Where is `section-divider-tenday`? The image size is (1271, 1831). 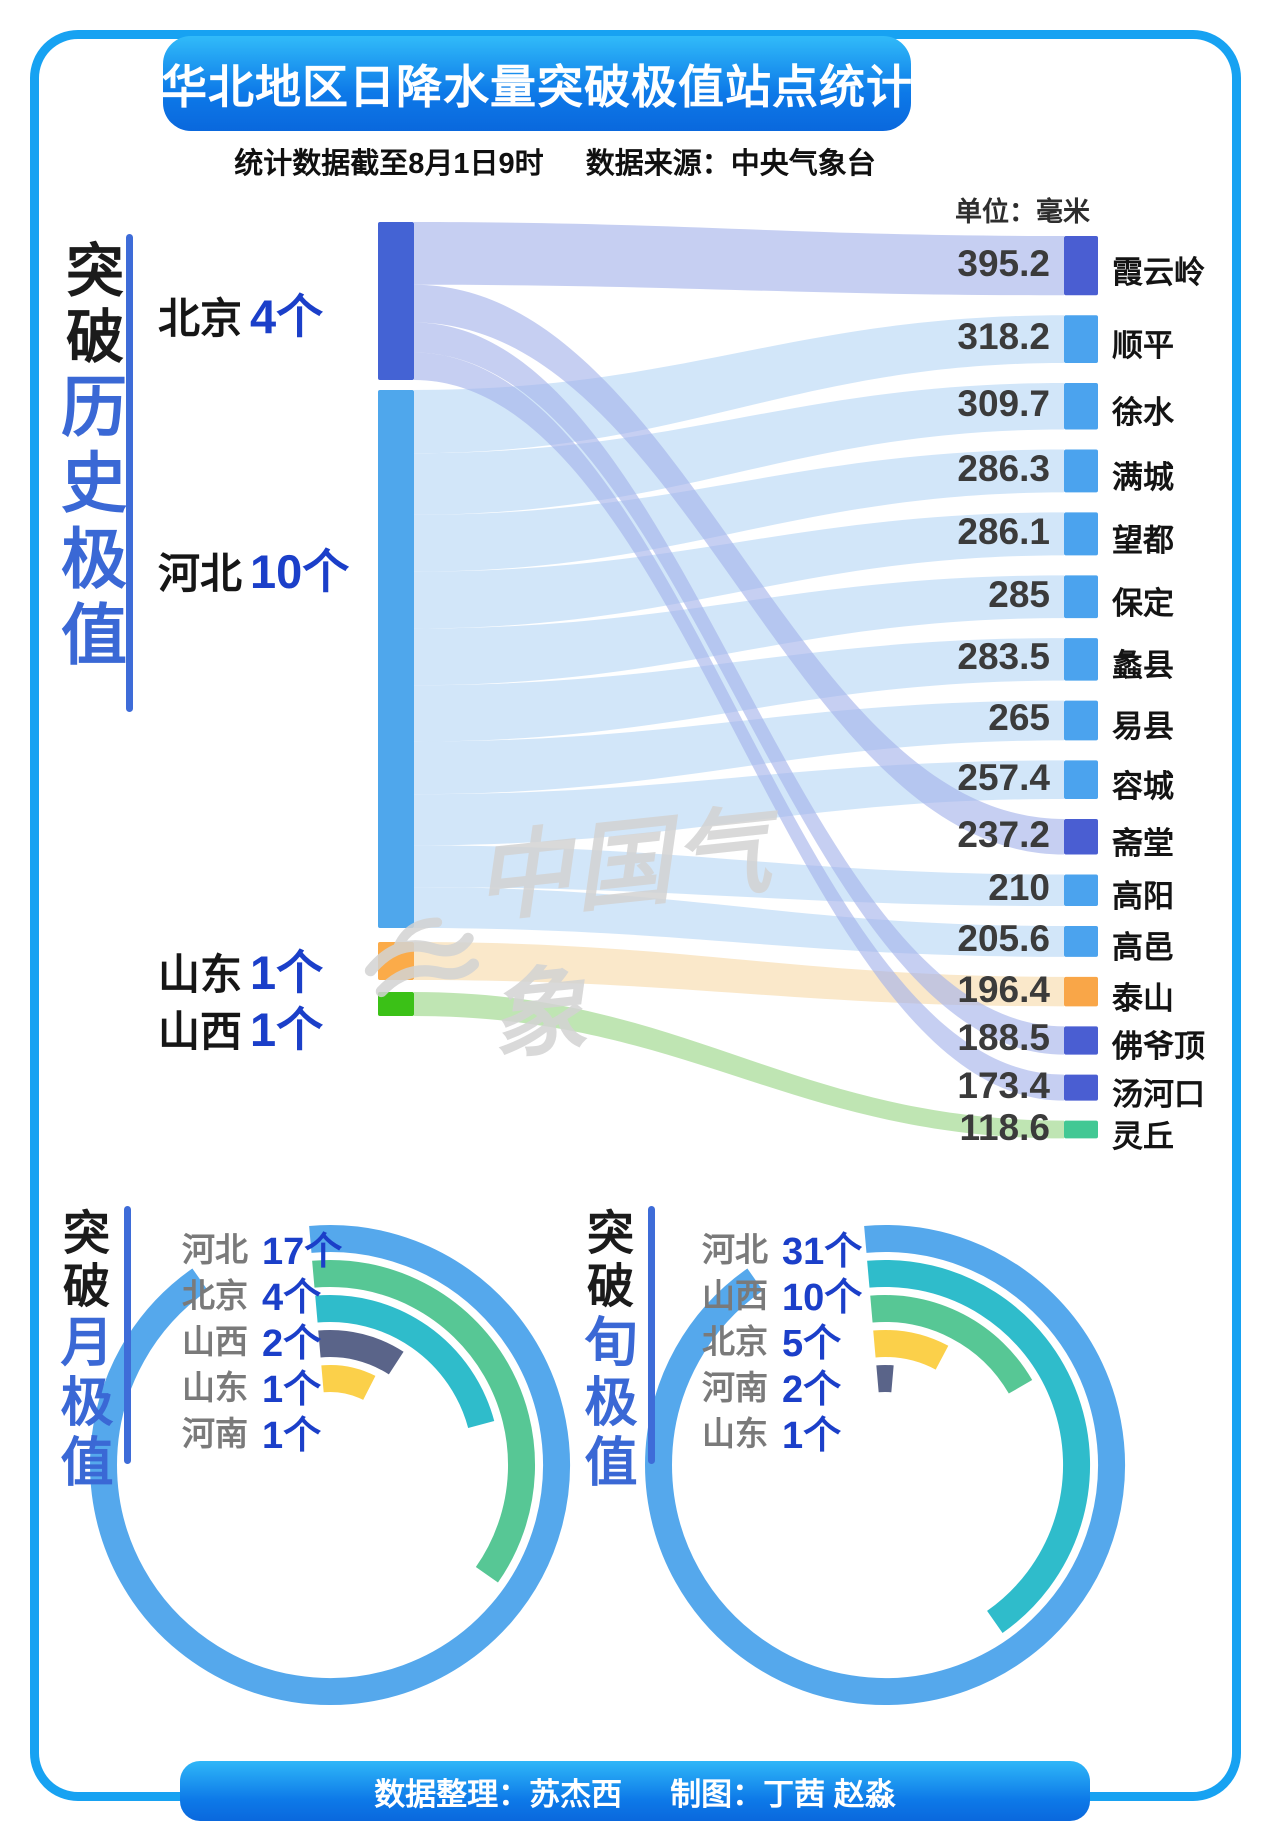
section-divider-tenday is located at coordinates (651, 1335).